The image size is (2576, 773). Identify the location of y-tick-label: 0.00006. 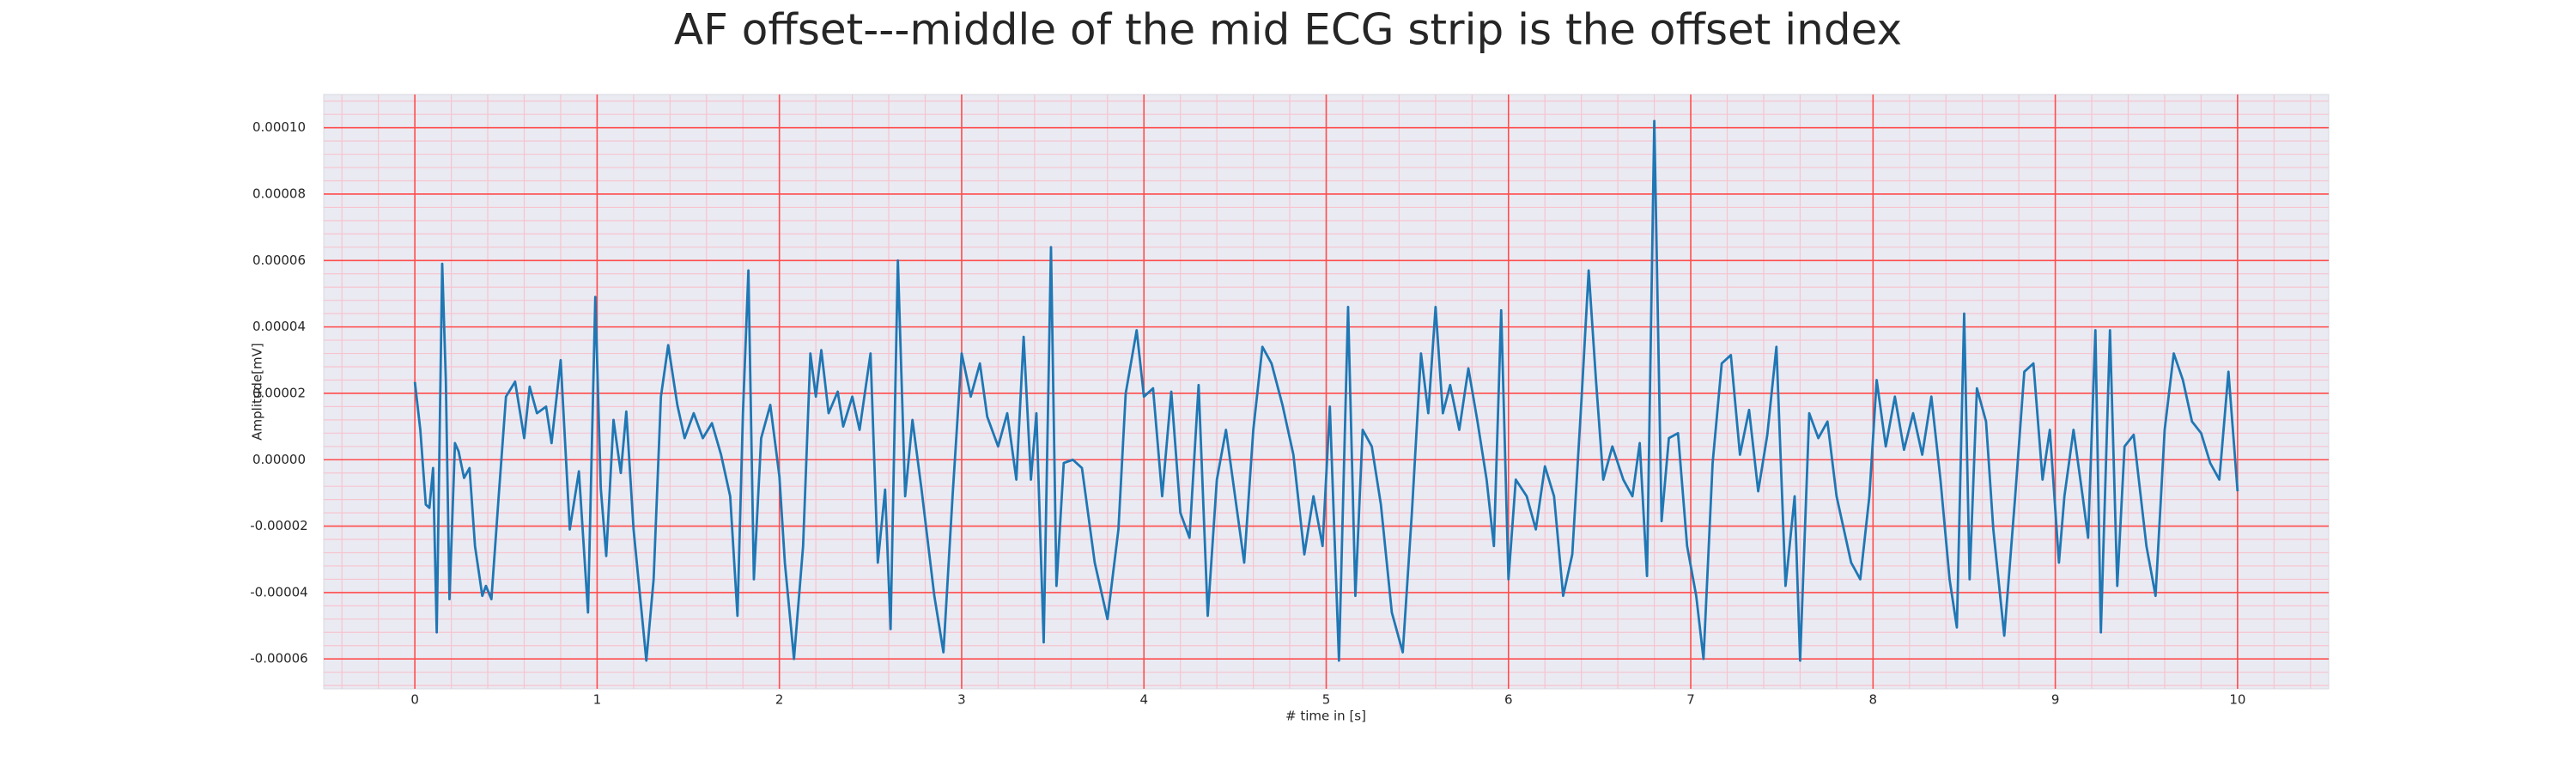
(279, 260).